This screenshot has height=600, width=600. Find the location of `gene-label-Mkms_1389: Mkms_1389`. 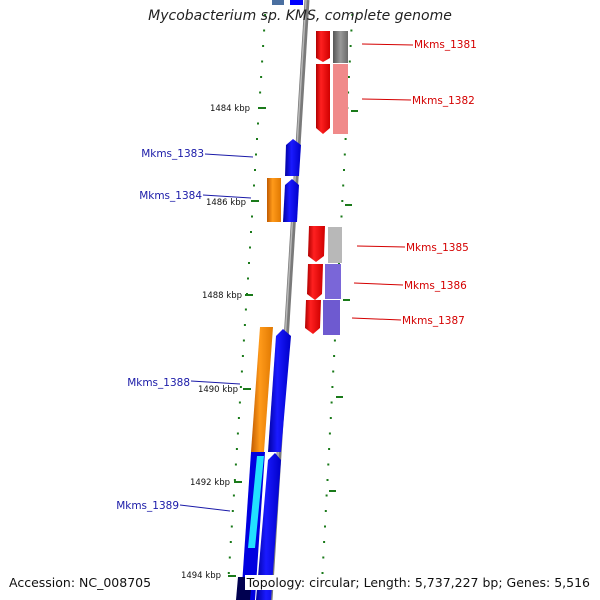

gene-label-Mkms_1389: Mkms_1389 is located at coordinates (147, 506).